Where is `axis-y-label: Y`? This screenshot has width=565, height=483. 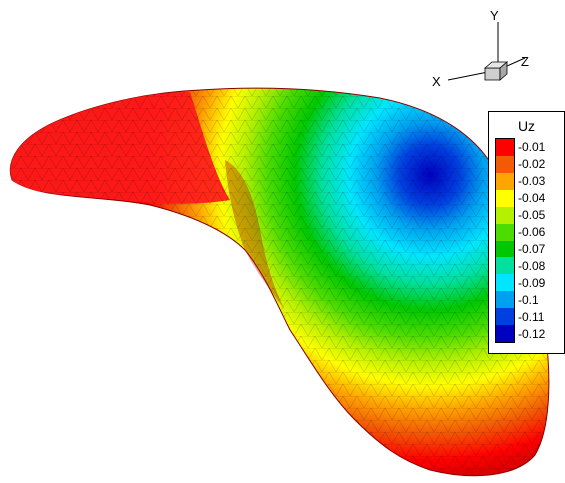
axis-y-label: Y is located at coordinates (494, 15).